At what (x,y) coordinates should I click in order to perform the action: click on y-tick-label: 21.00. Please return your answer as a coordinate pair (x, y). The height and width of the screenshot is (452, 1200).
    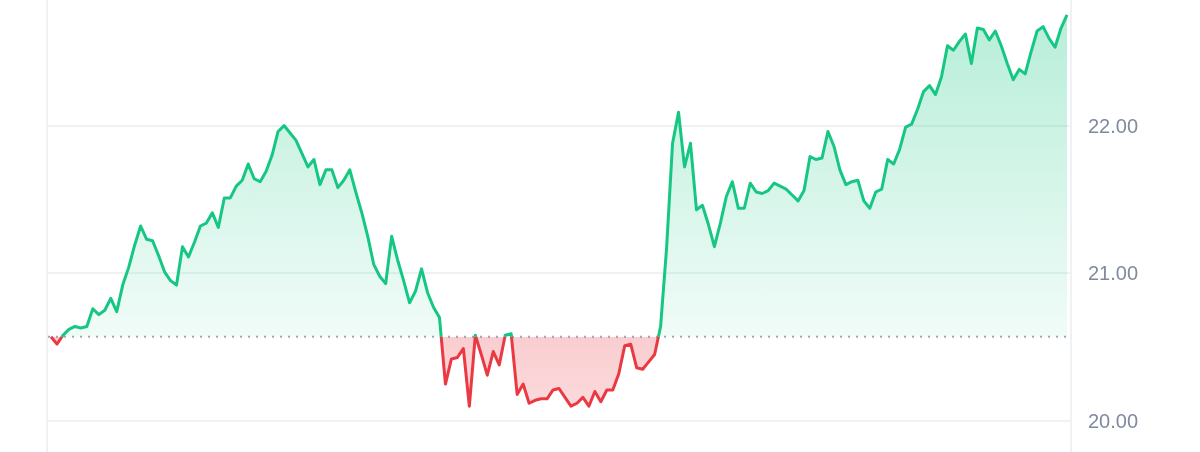
    Looking at the image, I should click on (1113, 273).